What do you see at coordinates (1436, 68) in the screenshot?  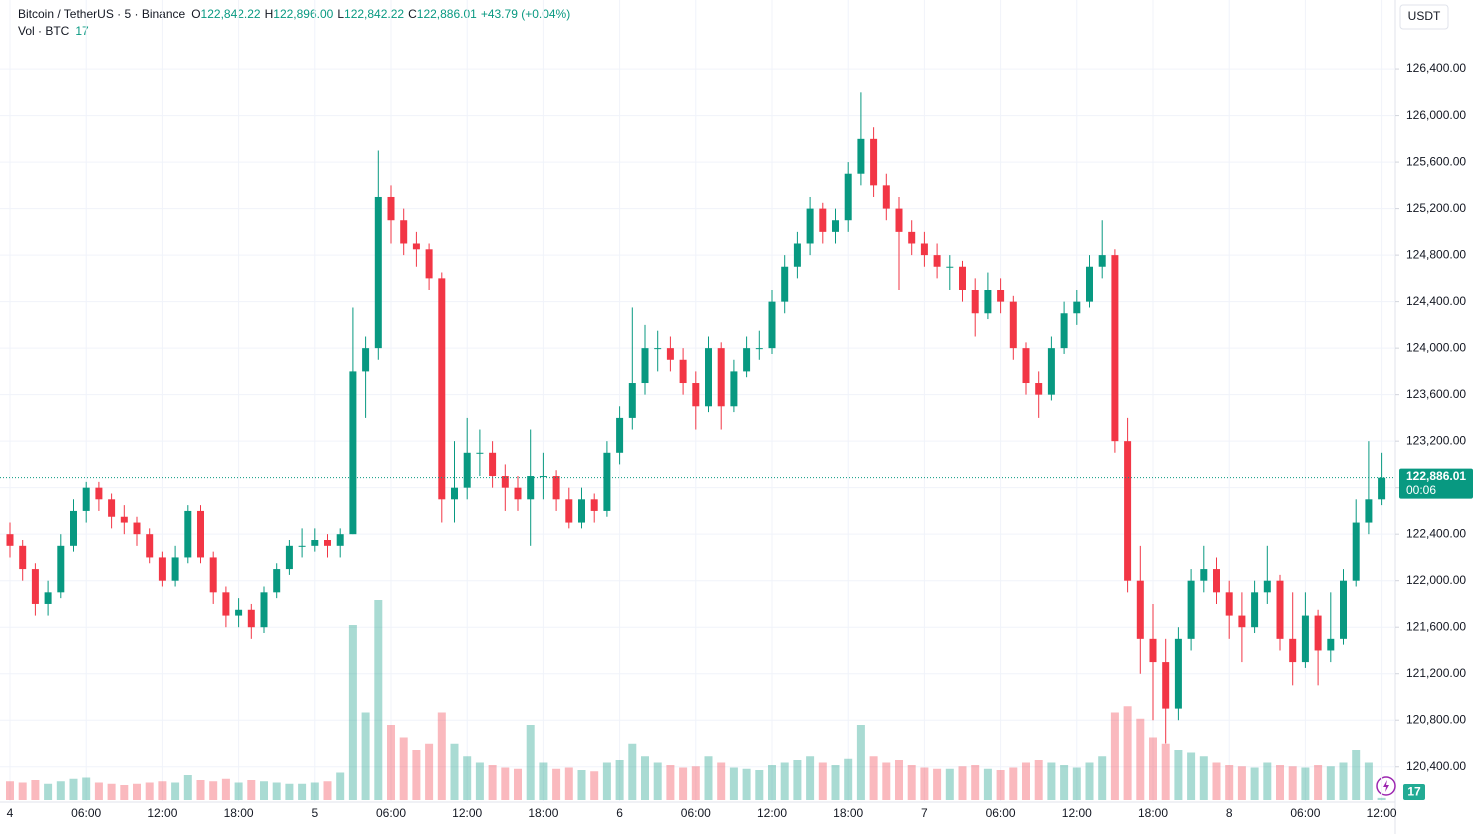 I see `y-tick-label: 126,400.00` at bounding box center [1436, 68].